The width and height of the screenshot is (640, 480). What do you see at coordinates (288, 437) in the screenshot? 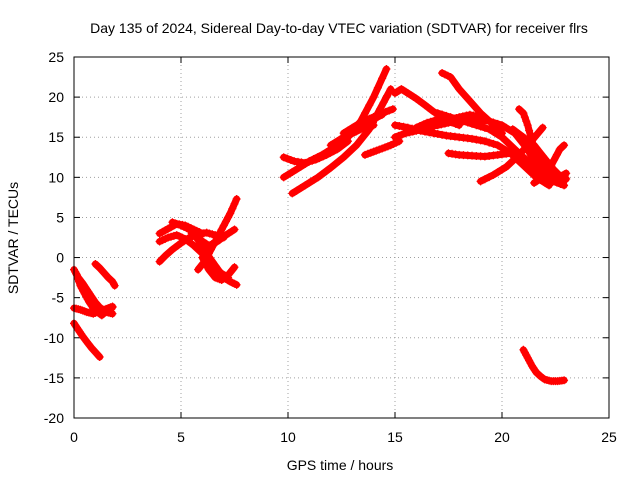
I see `x-tick-label: 10` at bounding box center [288, 437].